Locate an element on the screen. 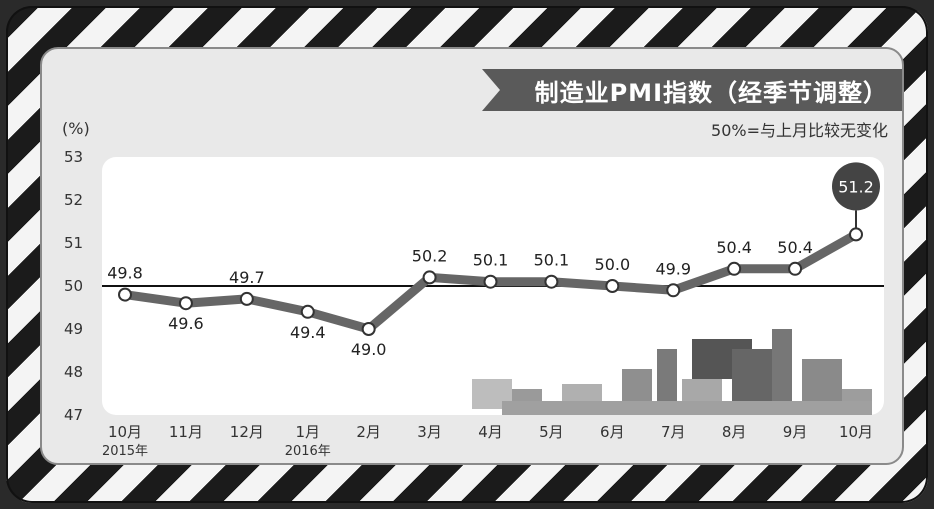 The width and height of the screenshot is (934, 509). y-axis-ticks: 47 48 49 50 51 52 53 is located at coordinates (73, 286).